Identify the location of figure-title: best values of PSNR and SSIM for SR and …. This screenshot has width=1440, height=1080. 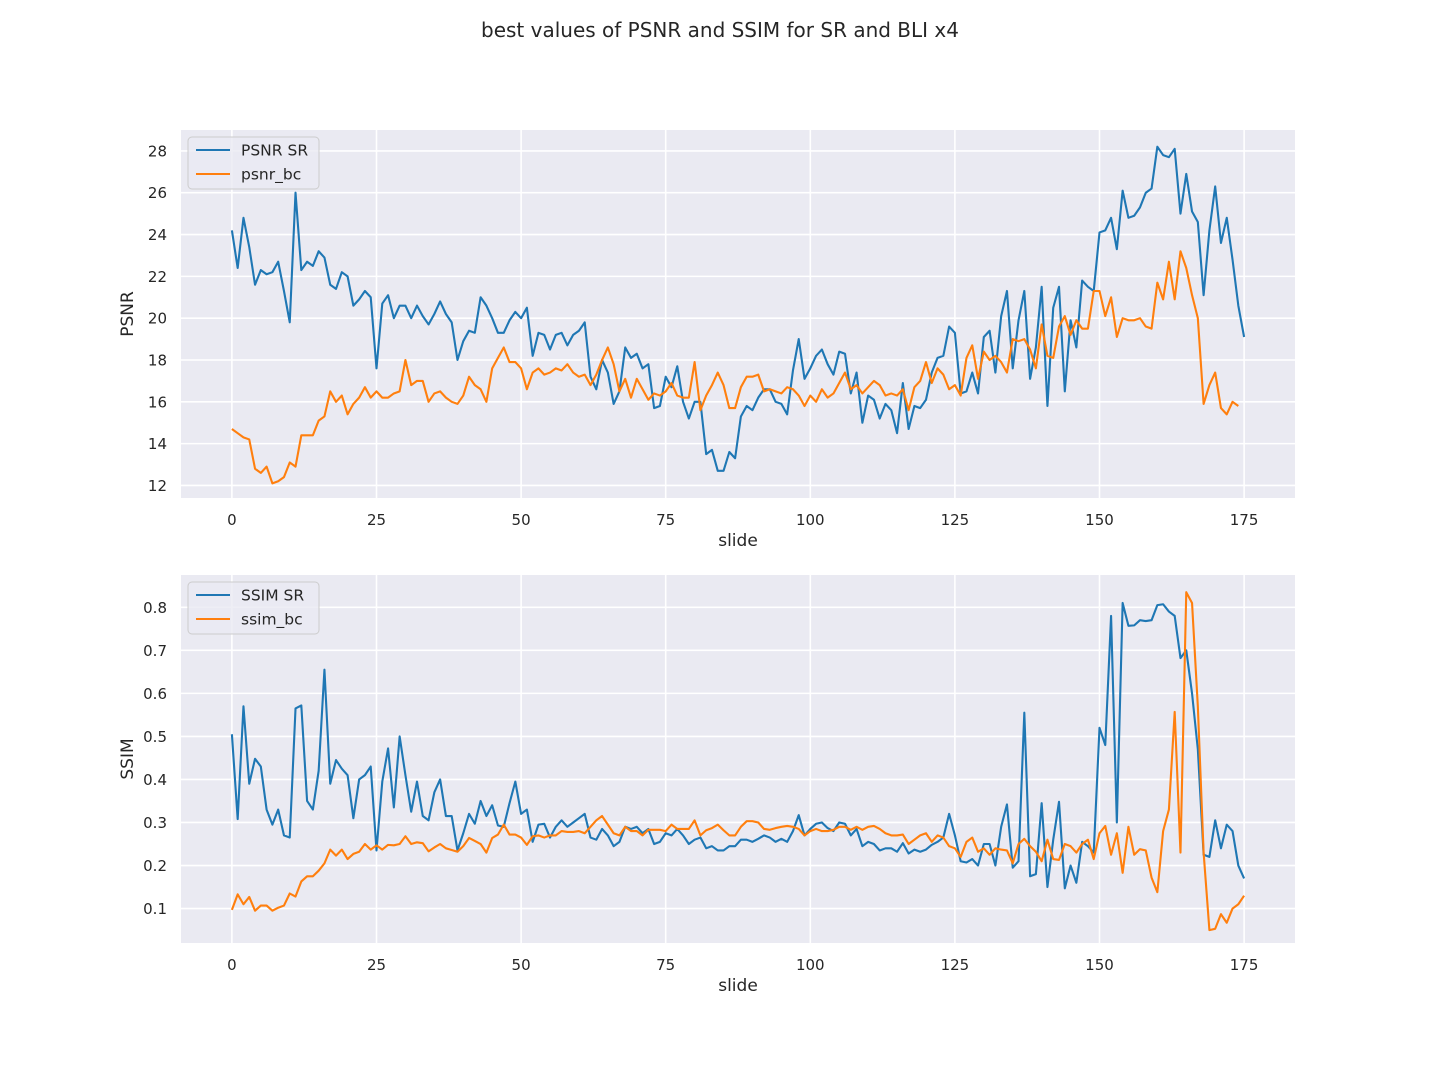
(720, 30).